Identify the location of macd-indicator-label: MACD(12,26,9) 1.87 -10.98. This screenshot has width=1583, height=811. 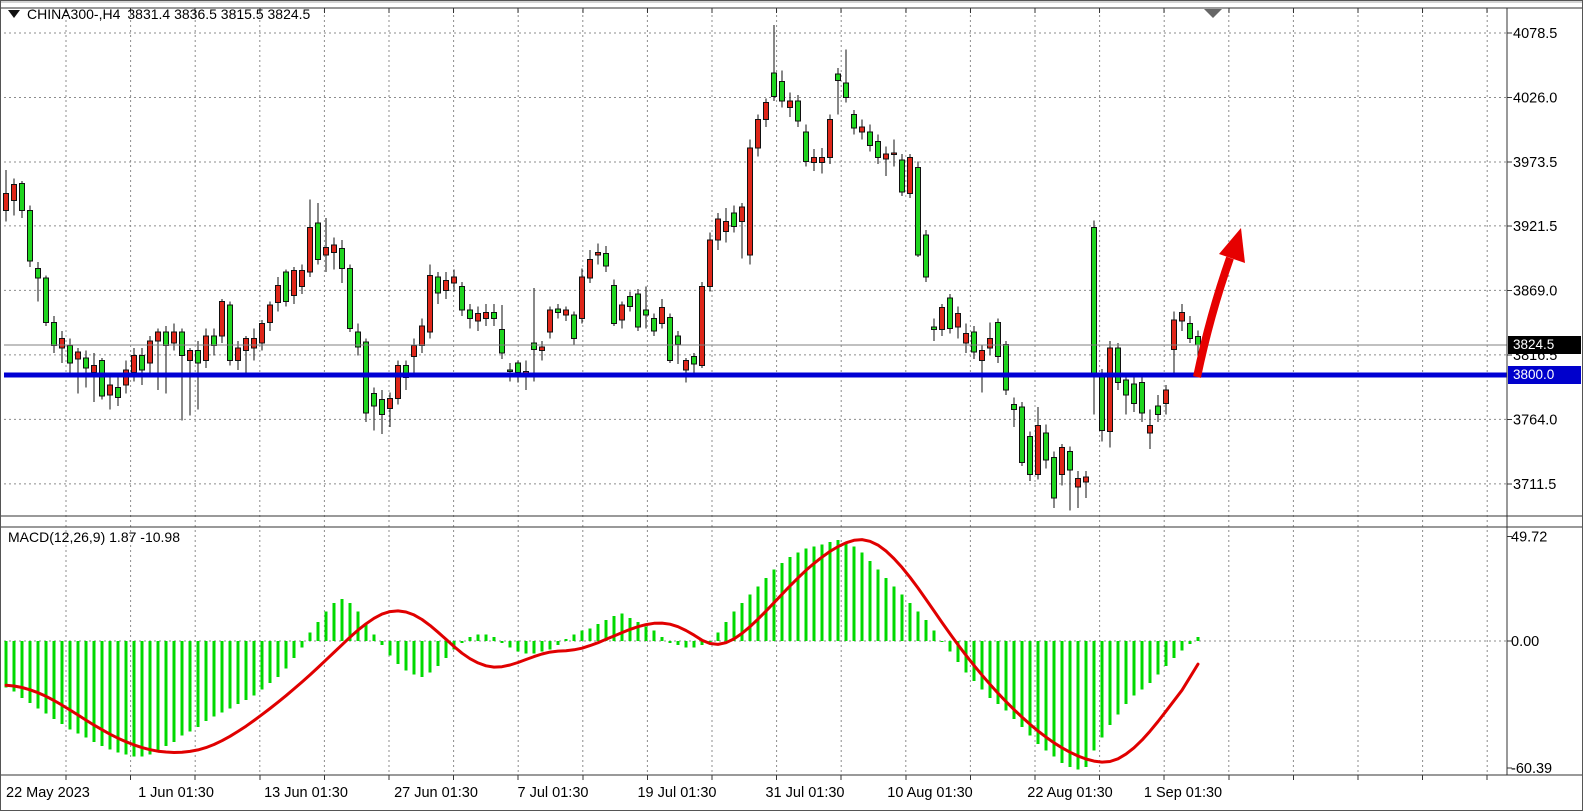
(94, 537).